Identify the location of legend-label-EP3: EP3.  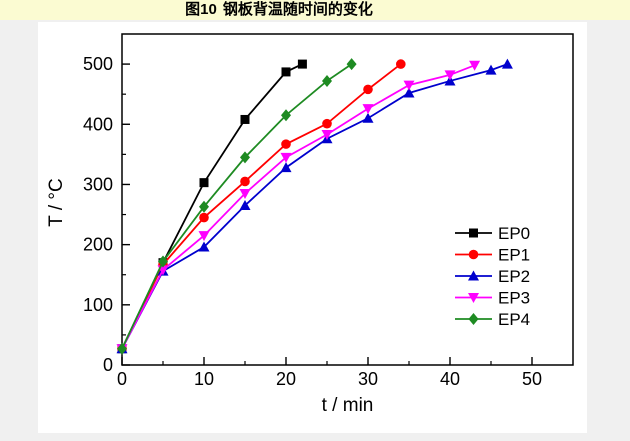
(514, 298).